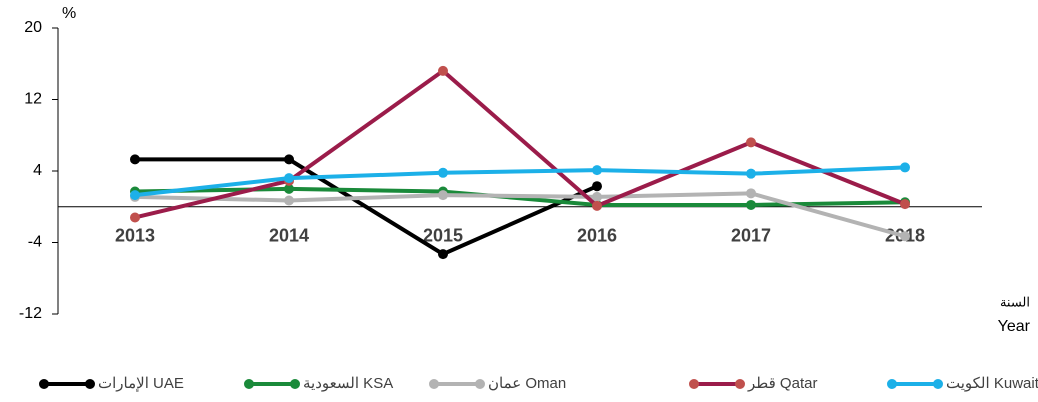  What do you see at coordinates (69, 13) in the screenshot?
I see `y-unit: %` at bounding box center [69, 13].